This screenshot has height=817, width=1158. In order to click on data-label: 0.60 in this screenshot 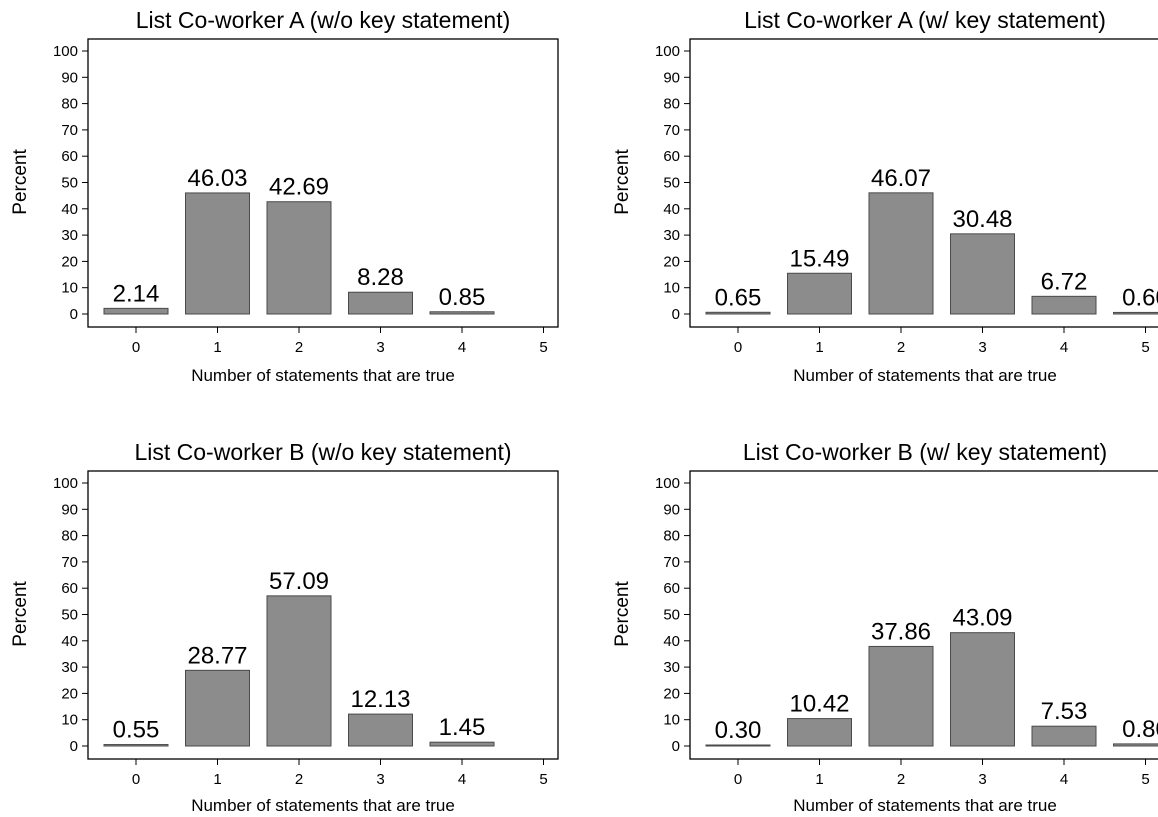, I will do `click(1140, 297)`.